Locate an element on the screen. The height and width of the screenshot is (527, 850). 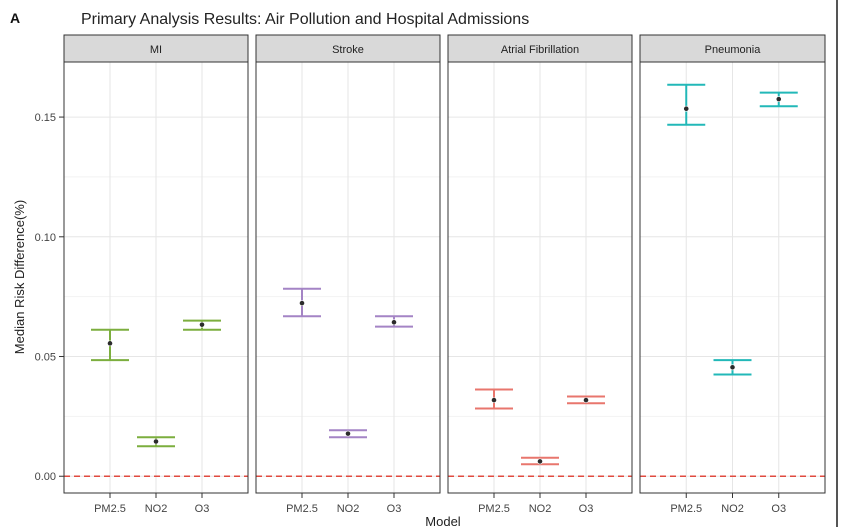
y-tick-label: 0.10 is located at coordinates (45, 238).